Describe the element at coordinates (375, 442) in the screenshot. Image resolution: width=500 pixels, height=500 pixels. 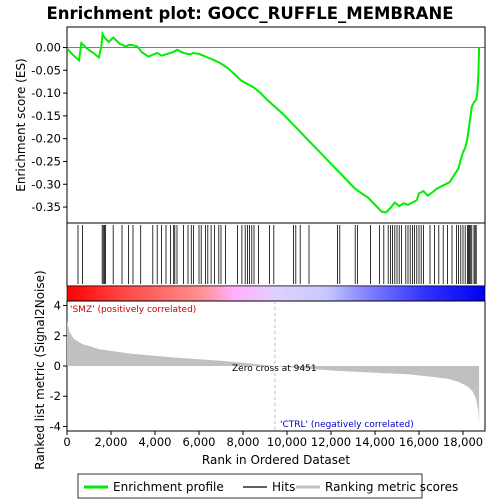
I see `x-tick-label: 14,000` at that location.